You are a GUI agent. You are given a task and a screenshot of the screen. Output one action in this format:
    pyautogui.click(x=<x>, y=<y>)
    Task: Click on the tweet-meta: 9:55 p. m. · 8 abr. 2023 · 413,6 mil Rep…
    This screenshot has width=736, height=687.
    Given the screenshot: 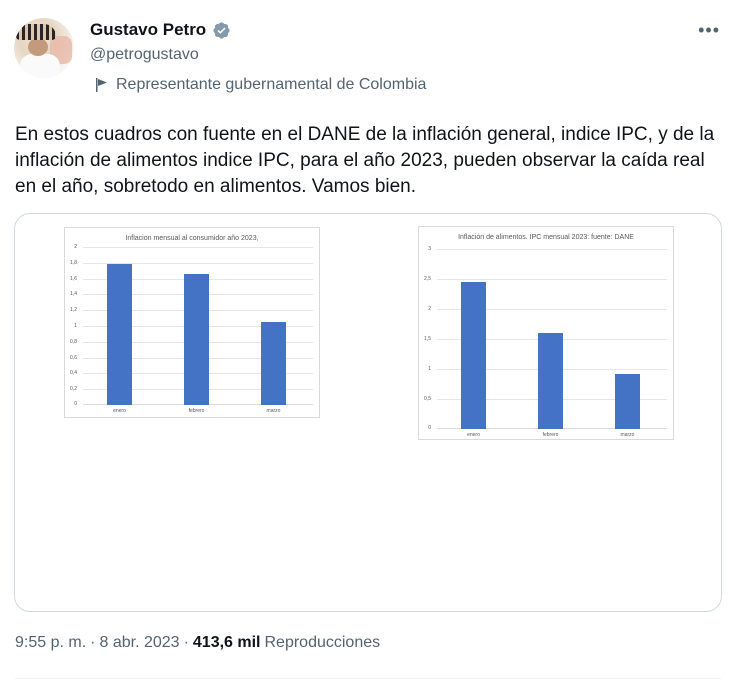 What is the action you would take?
    pyautogui.click(x=197, y=643)
    